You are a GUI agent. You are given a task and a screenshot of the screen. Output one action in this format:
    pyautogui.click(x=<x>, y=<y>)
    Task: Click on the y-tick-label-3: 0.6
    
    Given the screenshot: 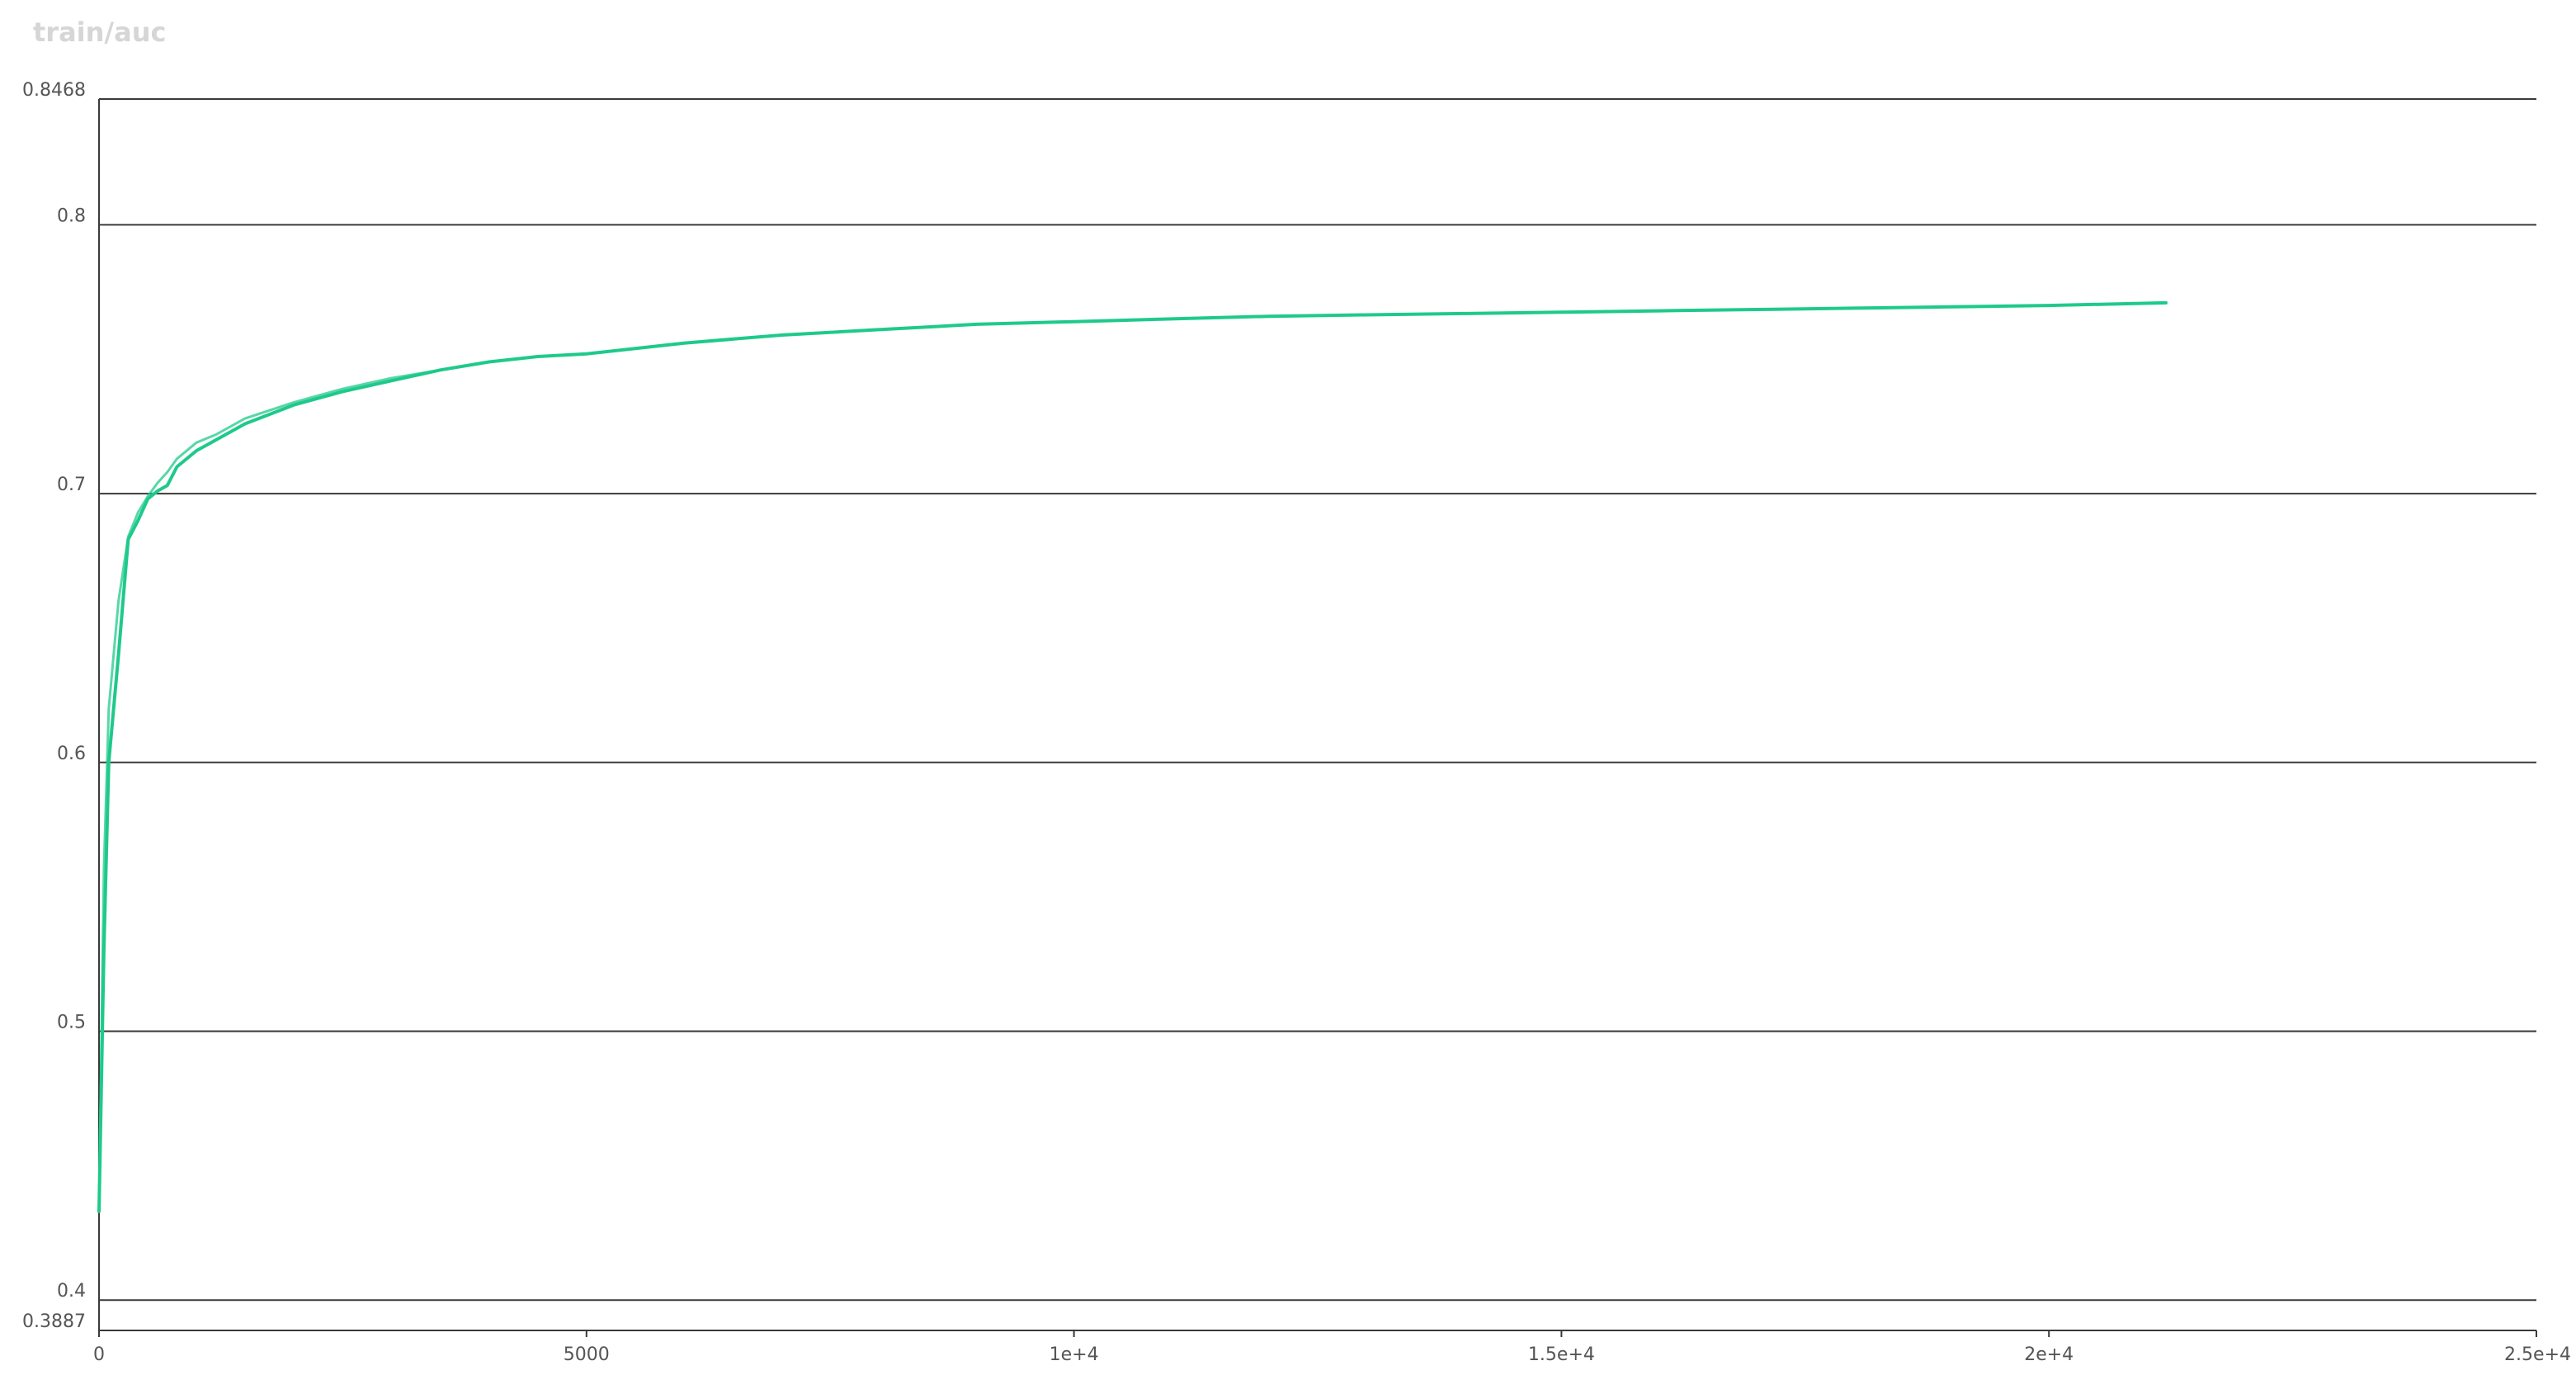 What is the action you would take?
    pyautogui.click(x=71, y=754)
    